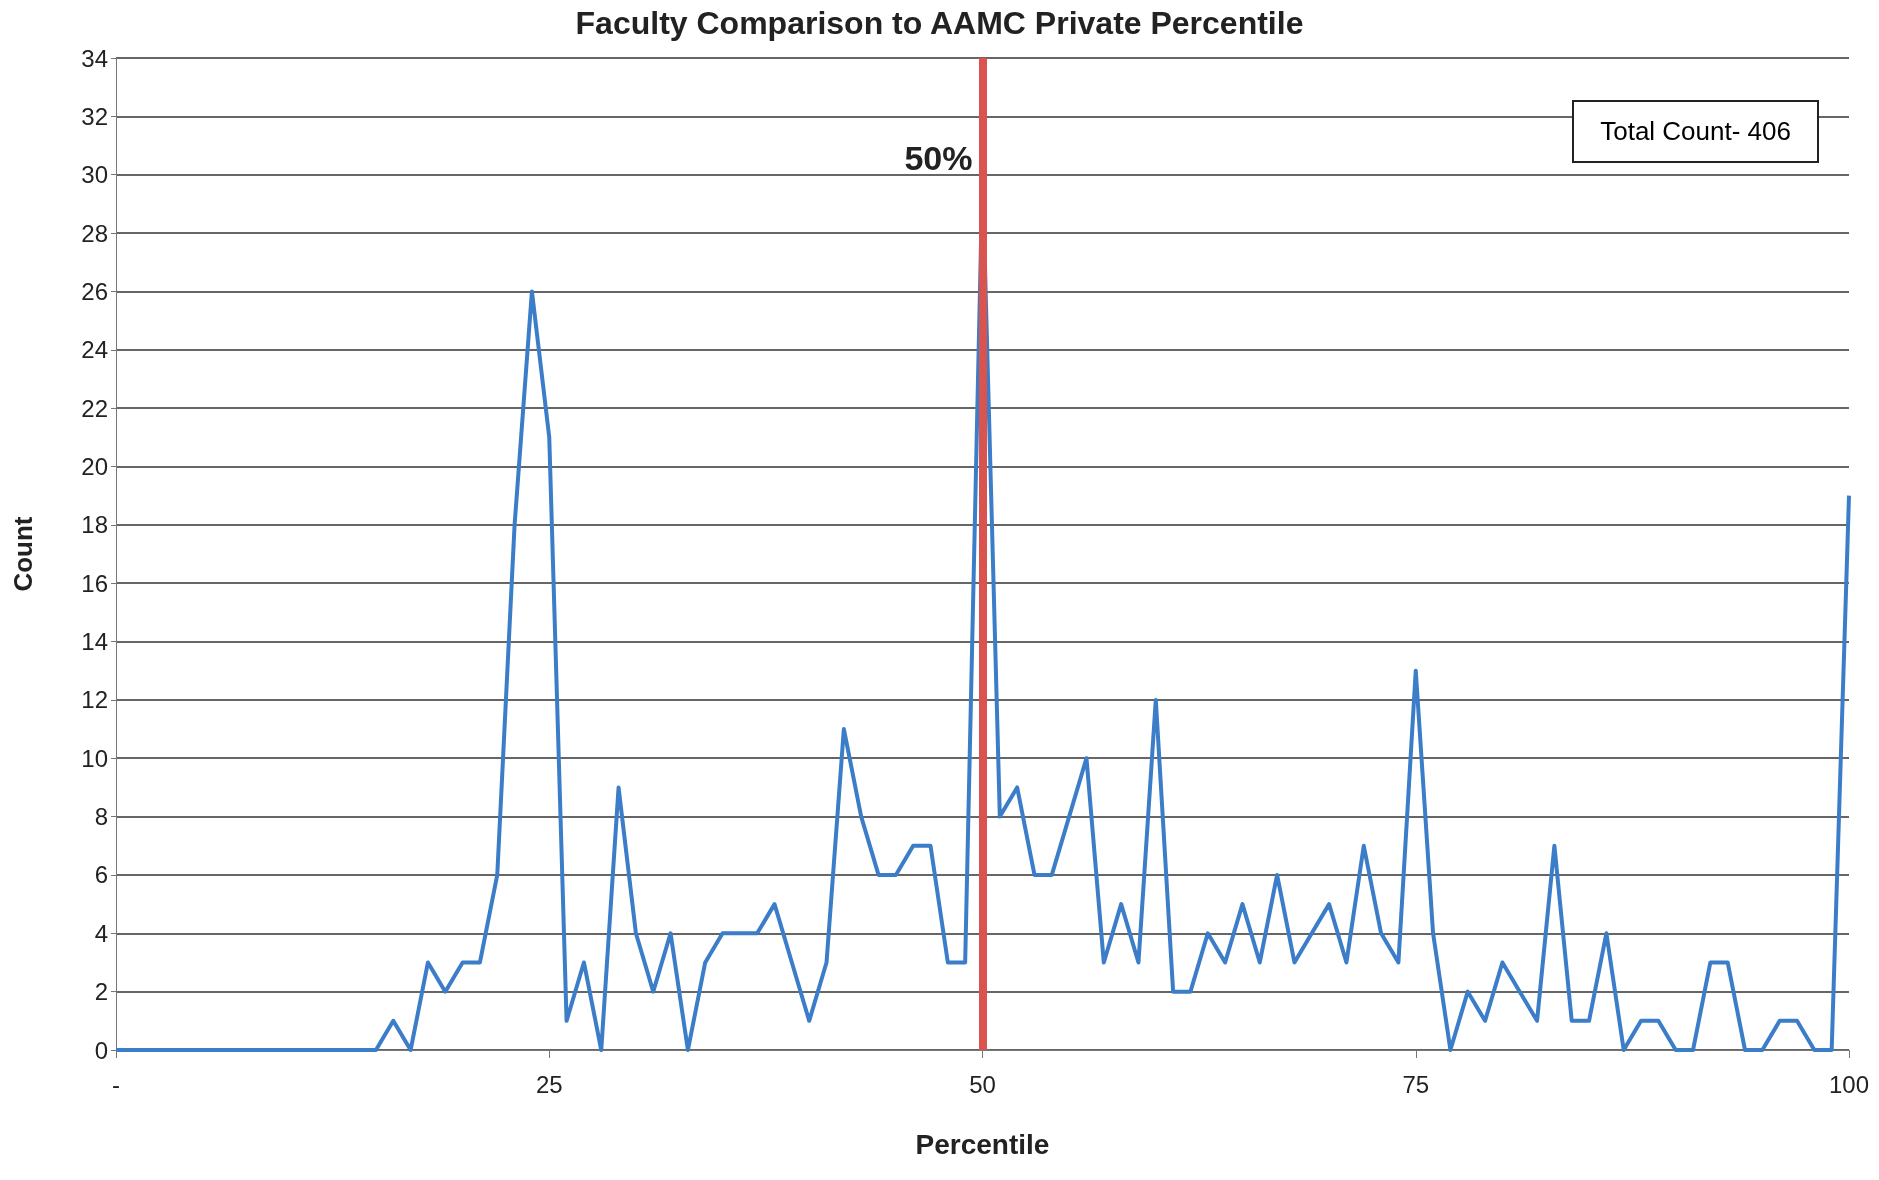  Describe the element at coordinates (94, 58) in the screenshot. I see `y-tick-label: 34` at that location.